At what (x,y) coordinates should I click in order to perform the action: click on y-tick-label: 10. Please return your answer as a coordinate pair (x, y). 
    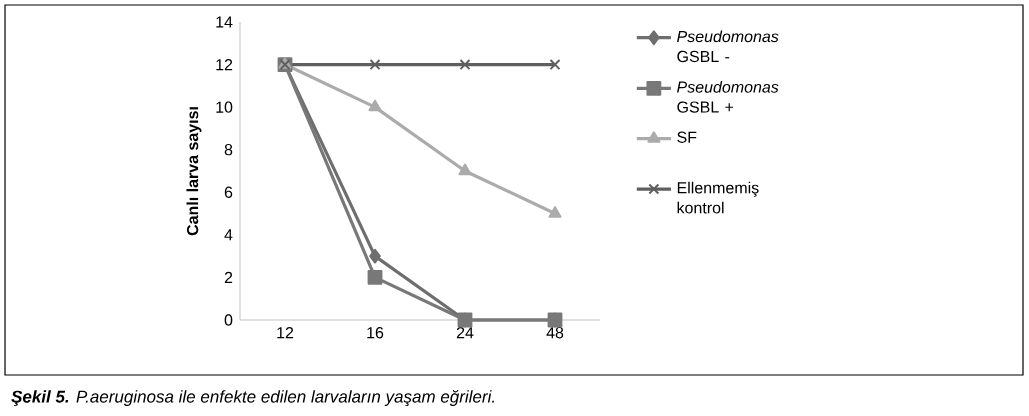
    Looking at the image, I should click on (224, 107).